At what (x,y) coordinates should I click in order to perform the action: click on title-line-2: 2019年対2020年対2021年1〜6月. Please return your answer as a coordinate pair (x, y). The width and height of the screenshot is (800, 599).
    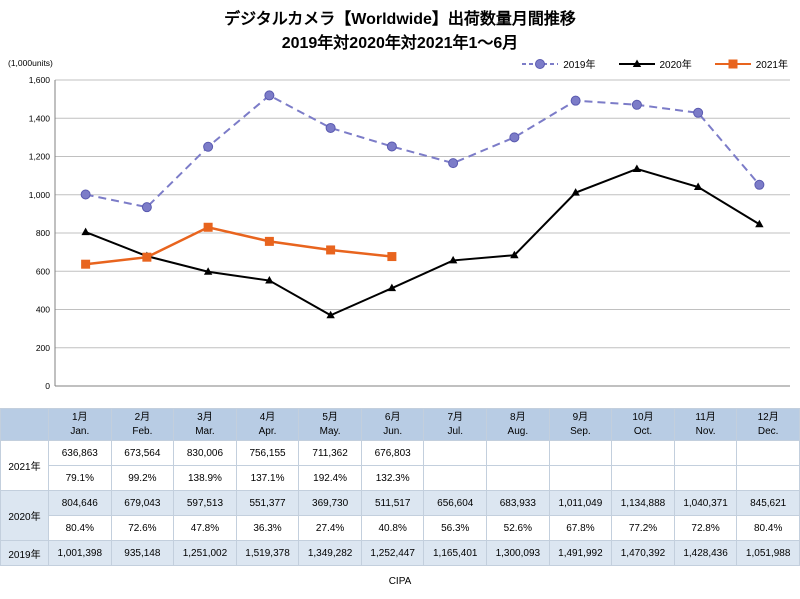
    Looking at the image, I should click on (400, 43).